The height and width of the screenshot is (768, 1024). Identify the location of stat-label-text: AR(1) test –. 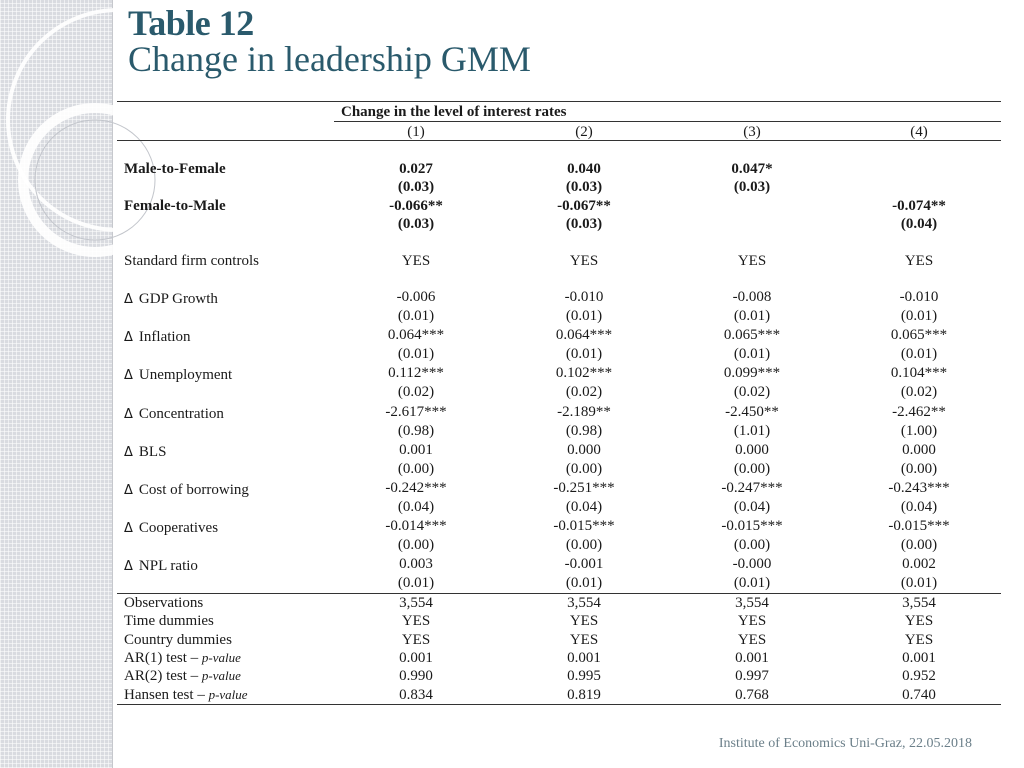
(163, 657).